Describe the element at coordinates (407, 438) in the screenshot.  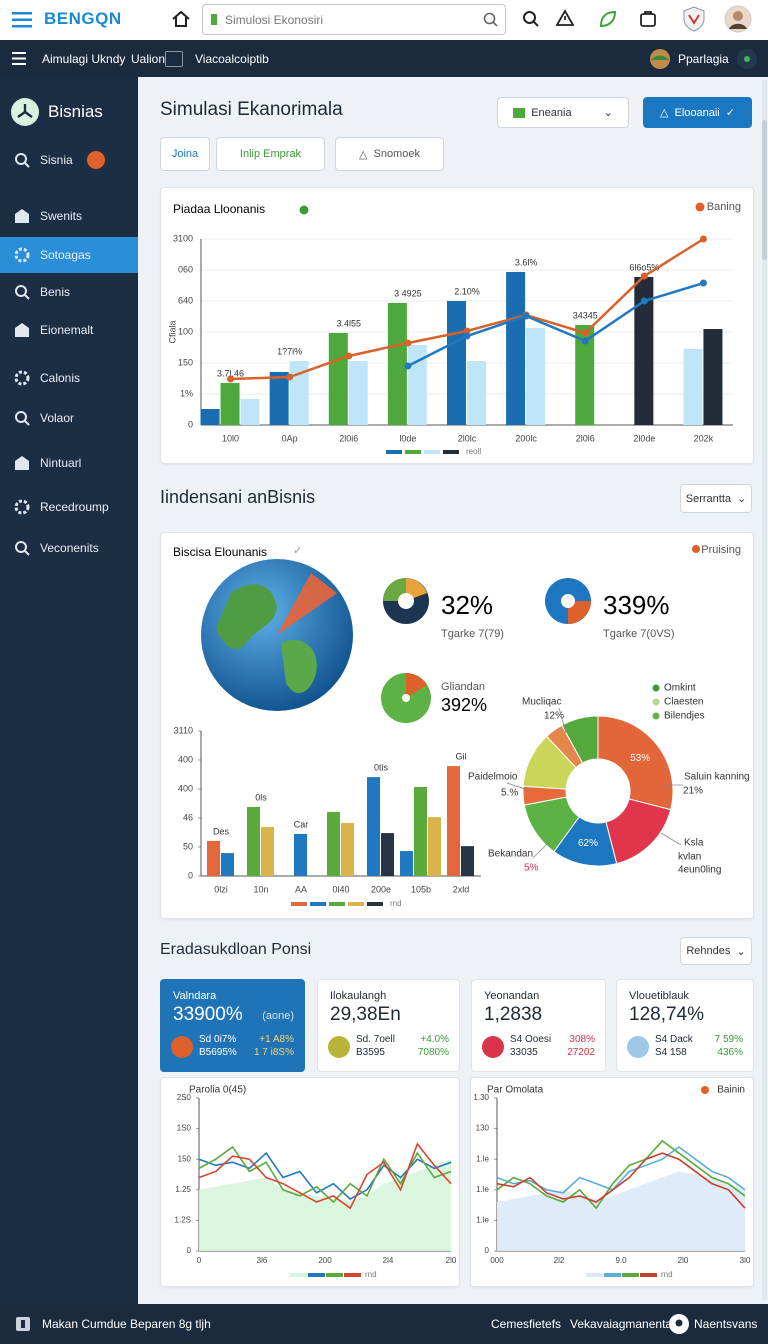
I see `x-tick-label: l0de` at that location.